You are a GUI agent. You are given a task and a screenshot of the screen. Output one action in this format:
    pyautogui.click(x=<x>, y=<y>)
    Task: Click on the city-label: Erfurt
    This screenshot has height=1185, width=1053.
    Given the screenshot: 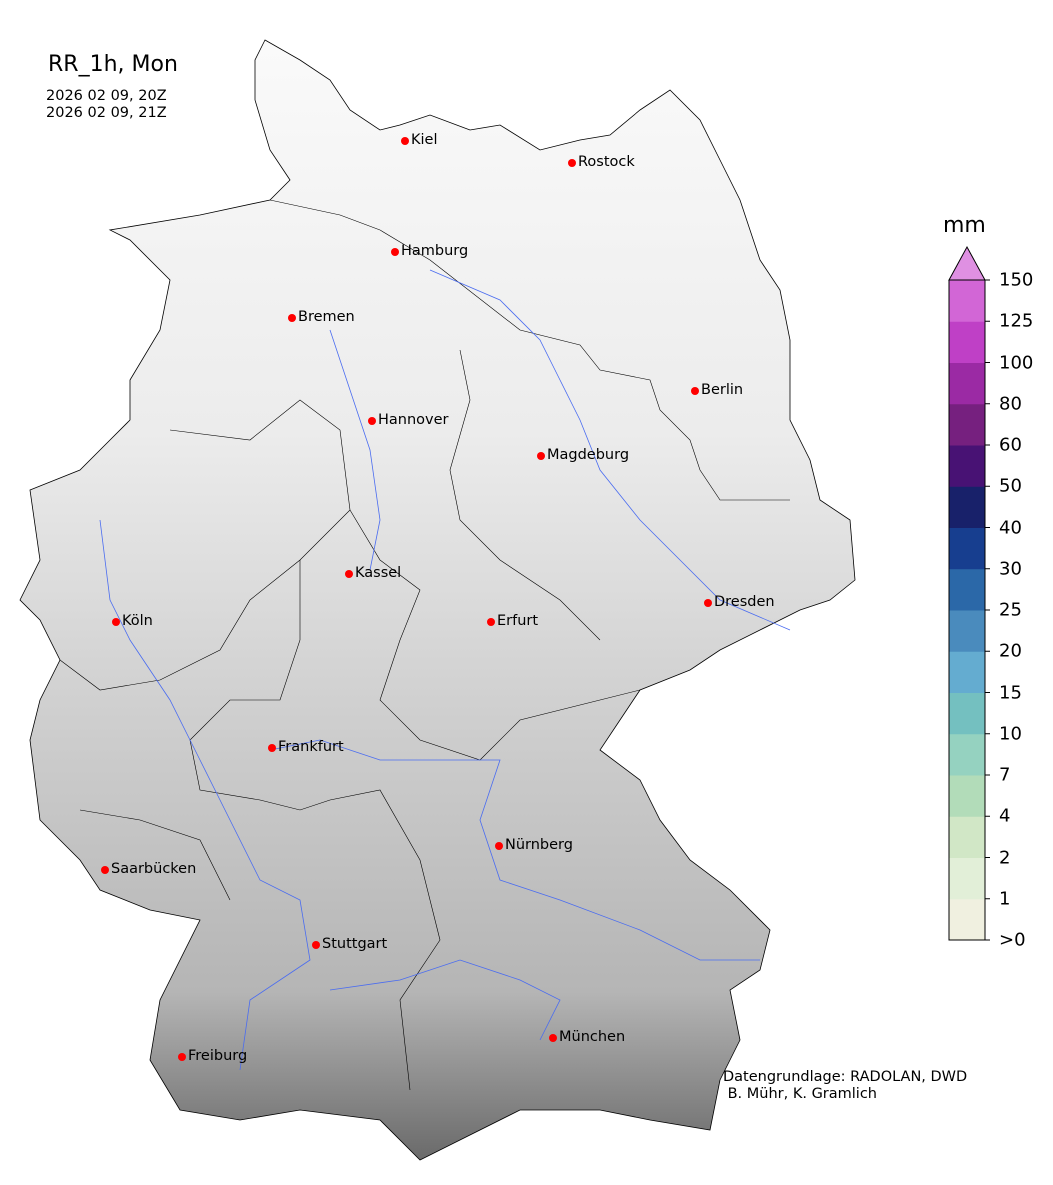 What is the action you would take?
    pyautogui.click(x=518, y=621)
    